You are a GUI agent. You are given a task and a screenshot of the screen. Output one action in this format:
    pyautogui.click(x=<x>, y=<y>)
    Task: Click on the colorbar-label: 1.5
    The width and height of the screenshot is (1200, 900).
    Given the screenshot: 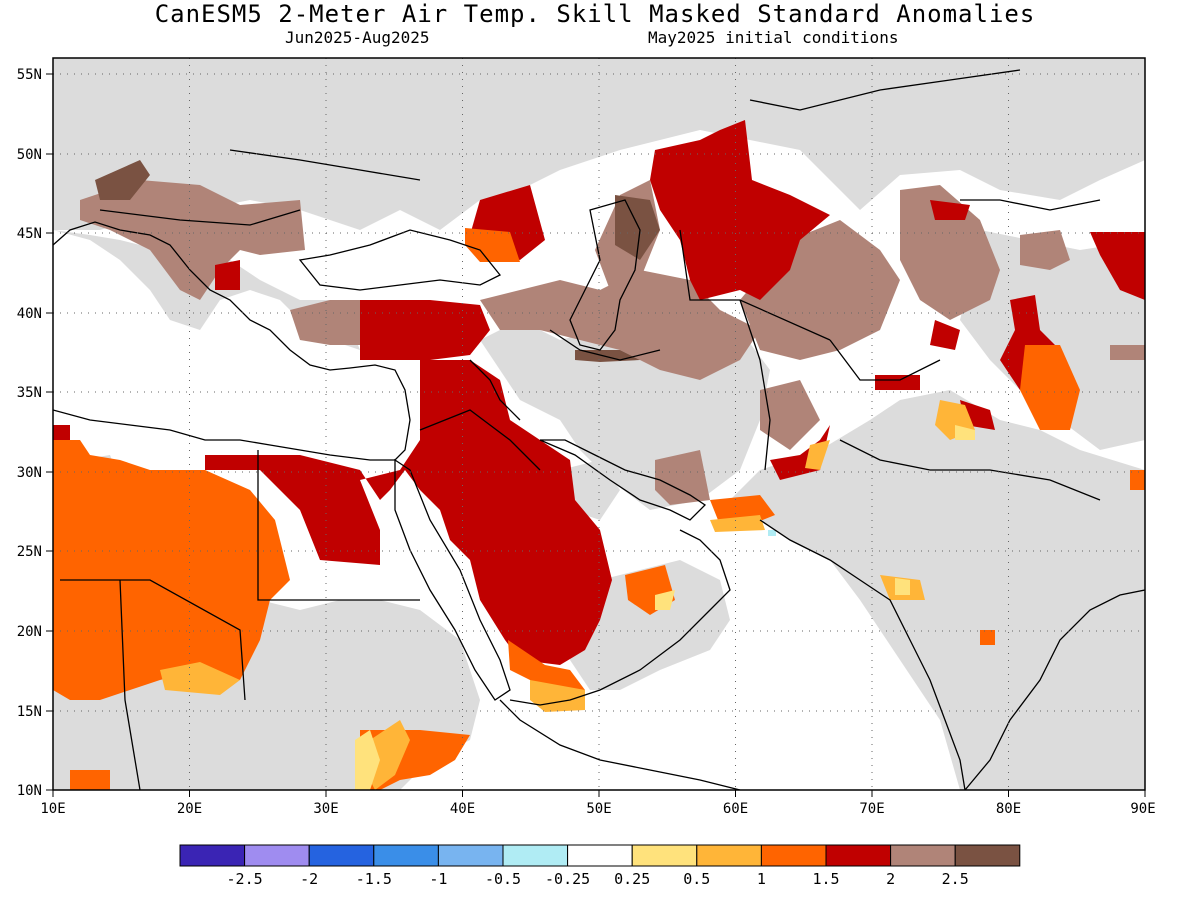 What is the action you would take?
    pyautogui.click(x=825, y=879)
    